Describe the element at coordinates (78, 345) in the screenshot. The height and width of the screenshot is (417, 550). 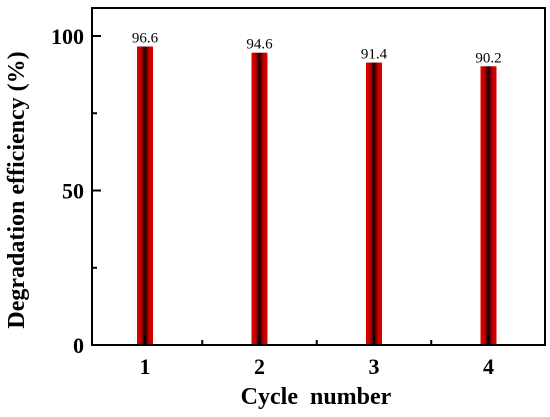
I see `y-tick-label: 0` at that location.